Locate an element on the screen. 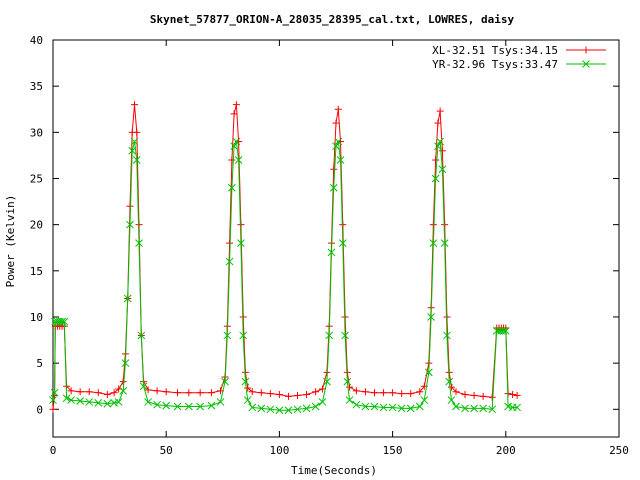  y-tick-label: 30 is located at coordinates (36, 132).